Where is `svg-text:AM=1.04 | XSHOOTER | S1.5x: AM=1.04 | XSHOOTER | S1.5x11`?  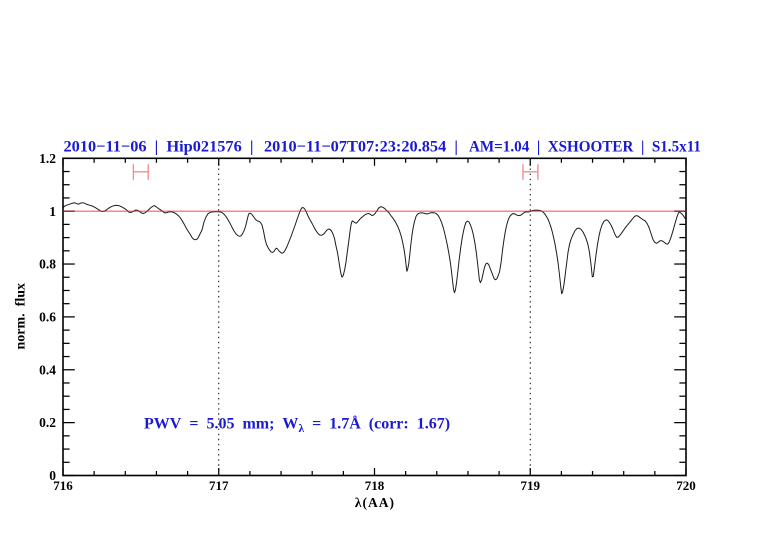 svg-text:AM=1.04 | XSHOOTER | S1.5x: AM=1.04 | XSHOOTER | S1.5x11 is located at coordinates (585, 147).